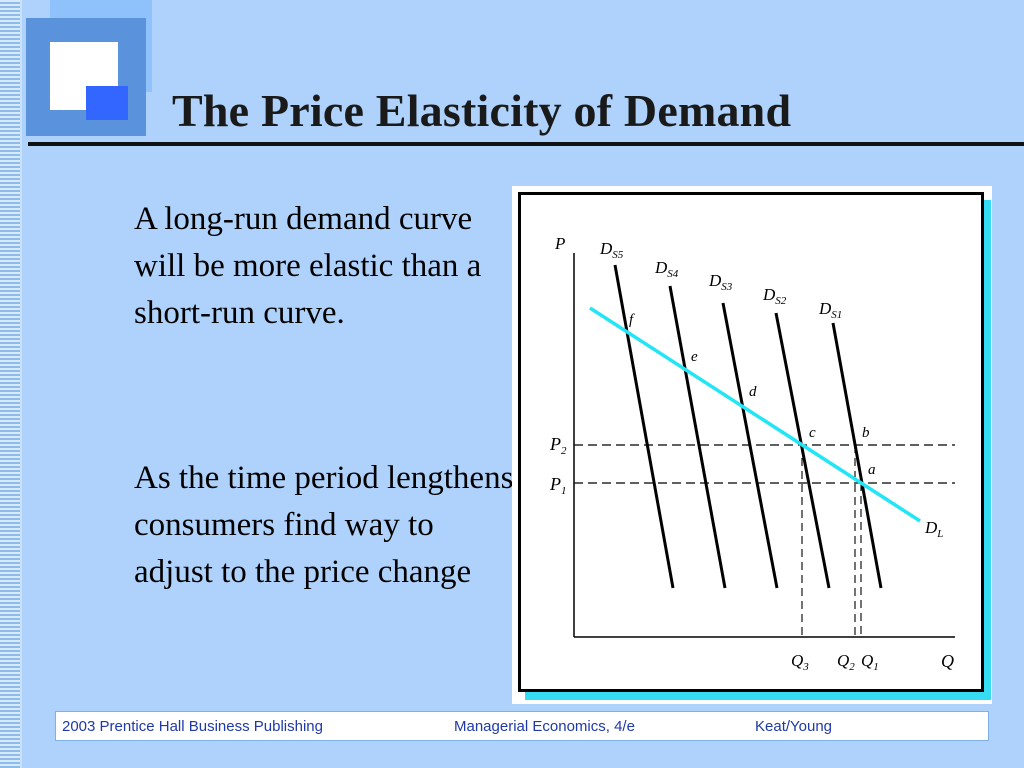  Describe the element at coordinates (774, 296) in the screenshot. I see `curve-label-ds2: DS2` at that location.